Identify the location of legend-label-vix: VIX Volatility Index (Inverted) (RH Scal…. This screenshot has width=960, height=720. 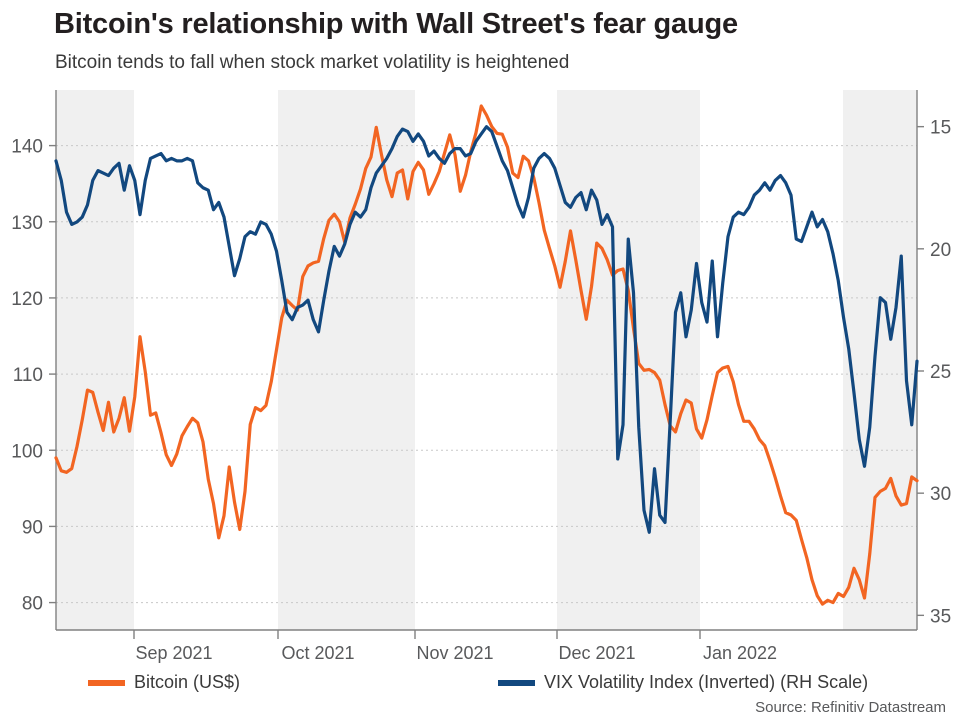
(706, 682).